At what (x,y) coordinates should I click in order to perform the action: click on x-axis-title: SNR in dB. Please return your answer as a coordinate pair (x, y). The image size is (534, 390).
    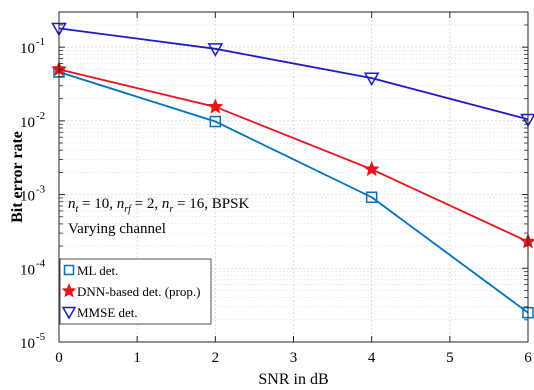
    Looking at the image, I should click on (293, 379).